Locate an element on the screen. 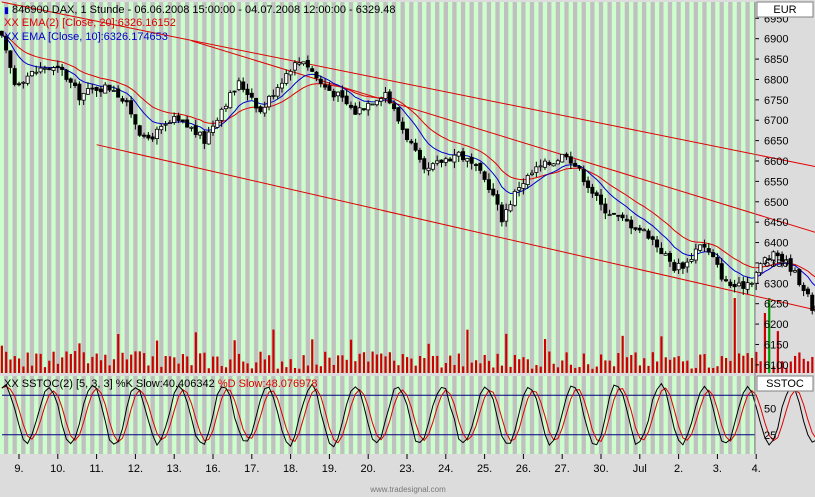 The width and height of the screenshot is (815, 497). ema20-legend: XX EMA(2) [Close, 20]:6326.16152 is located at coordinates (90, 23).